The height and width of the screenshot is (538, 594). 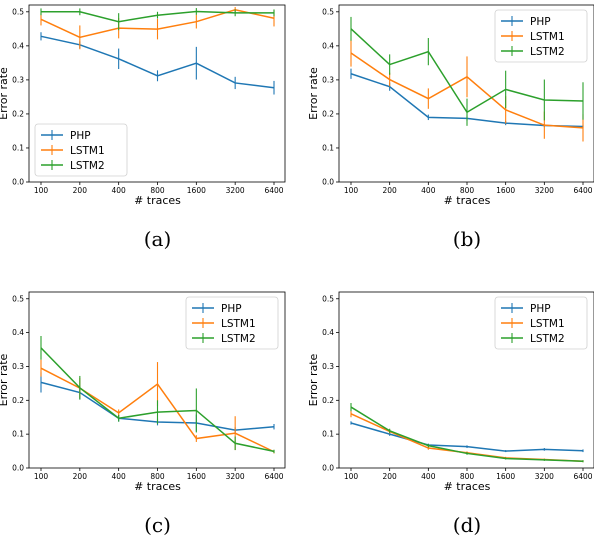 What do you see at coordinates (158, 239) in the screenshot?
I see `panel-caption: (a)` at bounding box center [158, 239].